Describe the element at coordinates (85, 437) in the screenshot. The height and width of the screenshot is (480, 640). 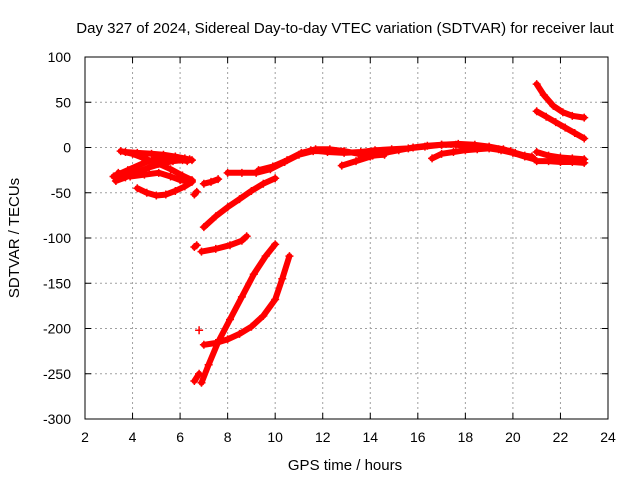
I see `x-tick-label: 2` at that location.